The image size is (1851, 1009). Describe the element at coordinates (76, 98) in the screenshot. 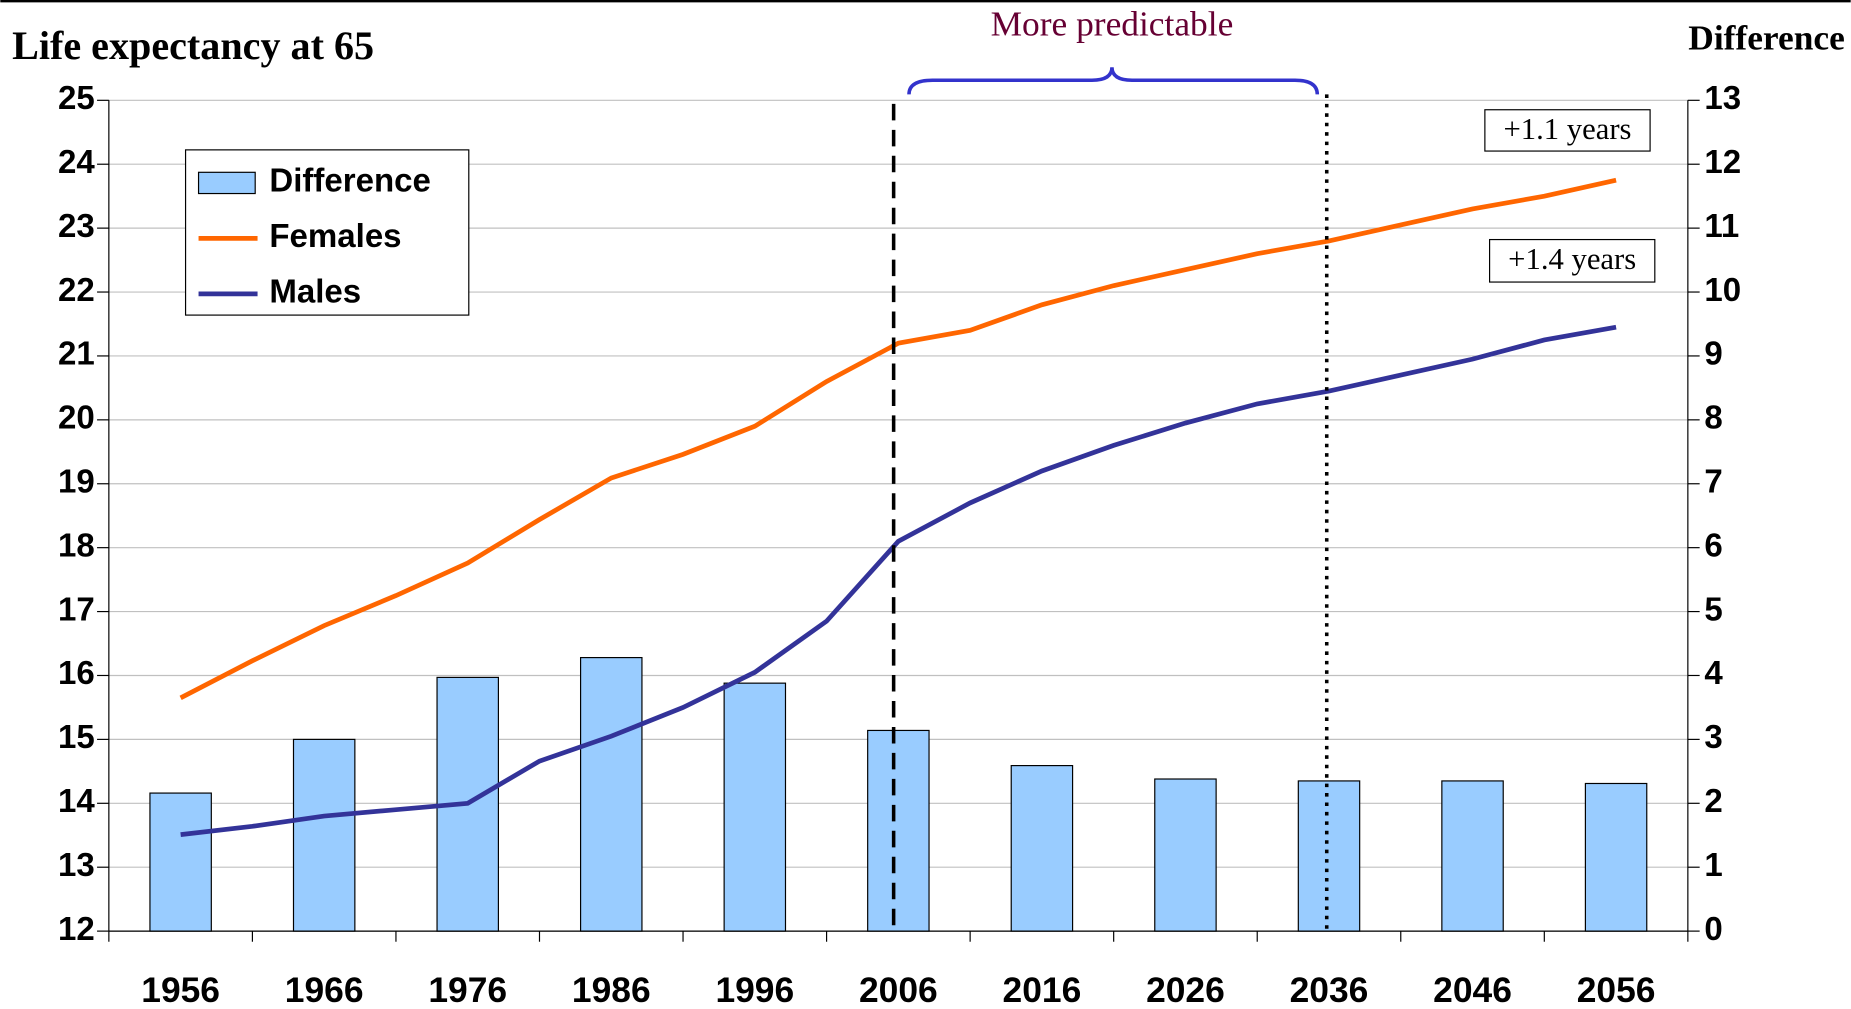

I see `y-tick-label: 25` at that location.